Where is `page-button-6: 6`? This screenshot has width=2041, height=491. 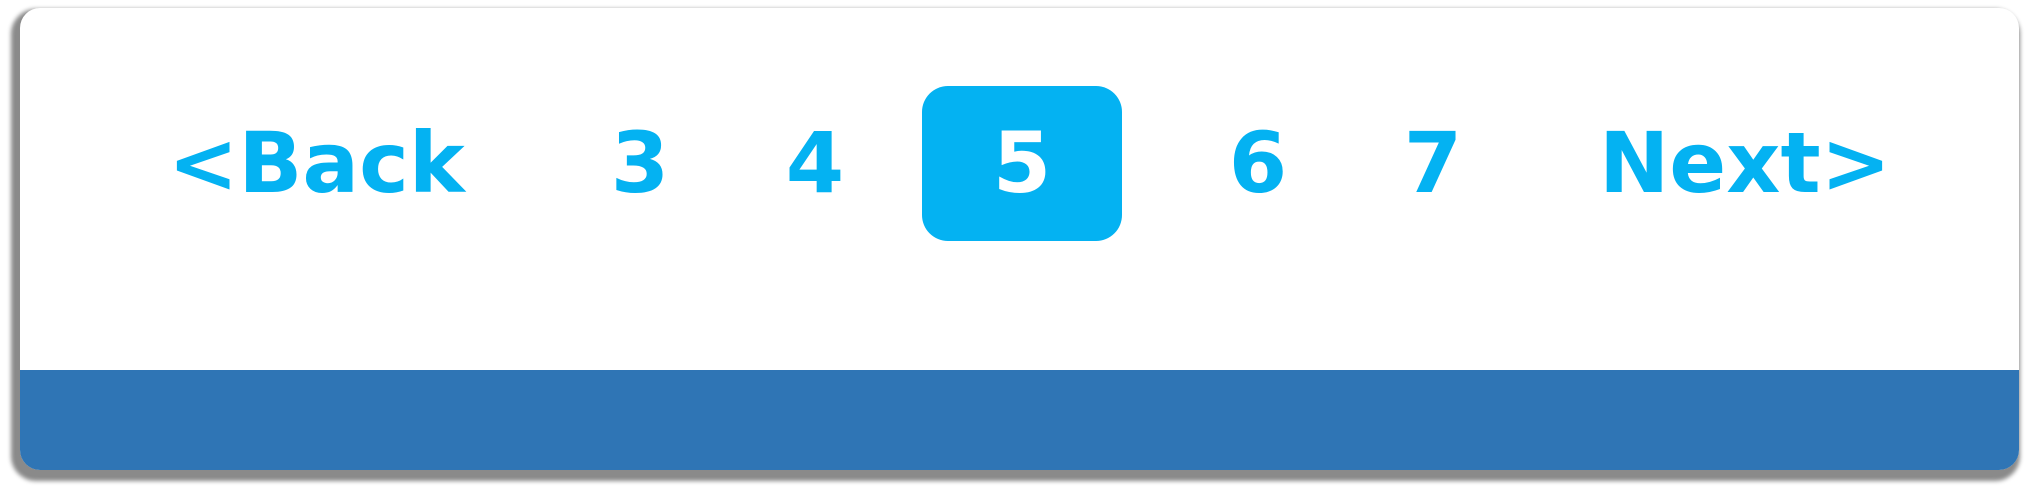
page-button-6: 6 is located at coordinates (1258, 163).